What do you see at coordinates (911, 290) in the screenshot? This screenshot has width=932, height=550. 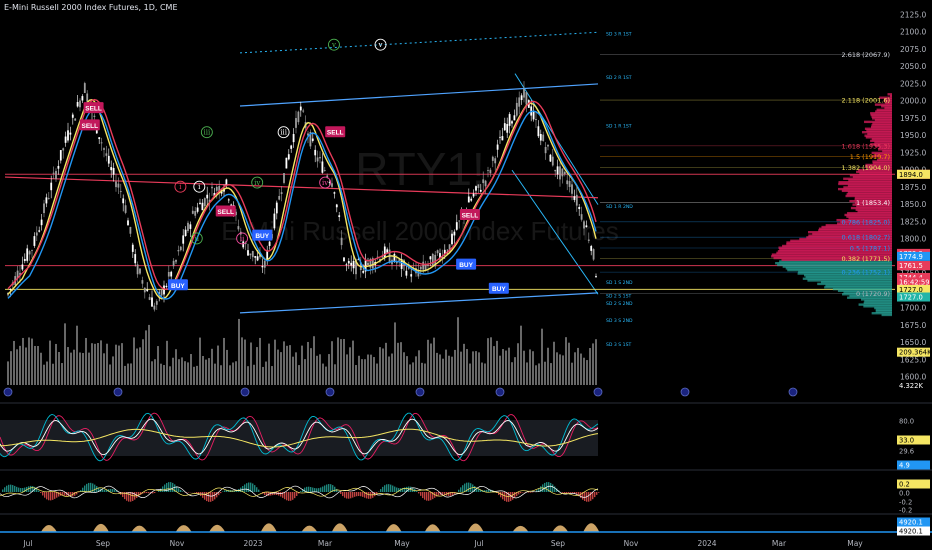 I see `price-tag-label: 1727.0` at bounding box center [911, 290].